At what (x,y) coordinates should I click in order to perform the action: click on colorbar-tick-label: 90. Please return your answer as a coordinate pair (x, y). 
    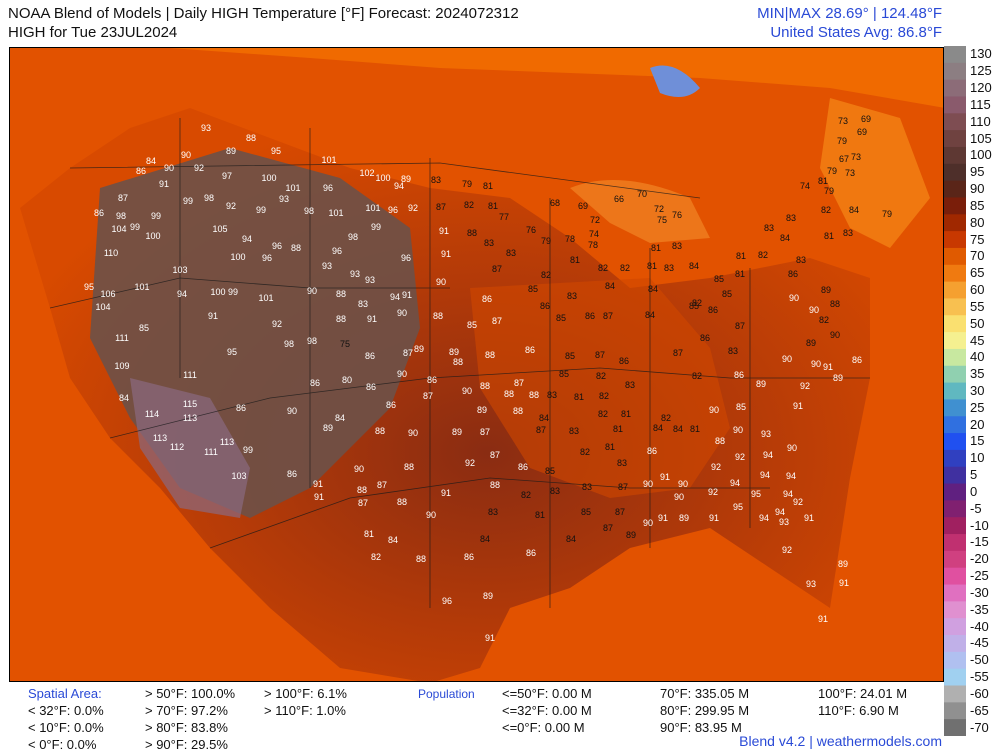
    Looking at the image, I should click on (977, 189).